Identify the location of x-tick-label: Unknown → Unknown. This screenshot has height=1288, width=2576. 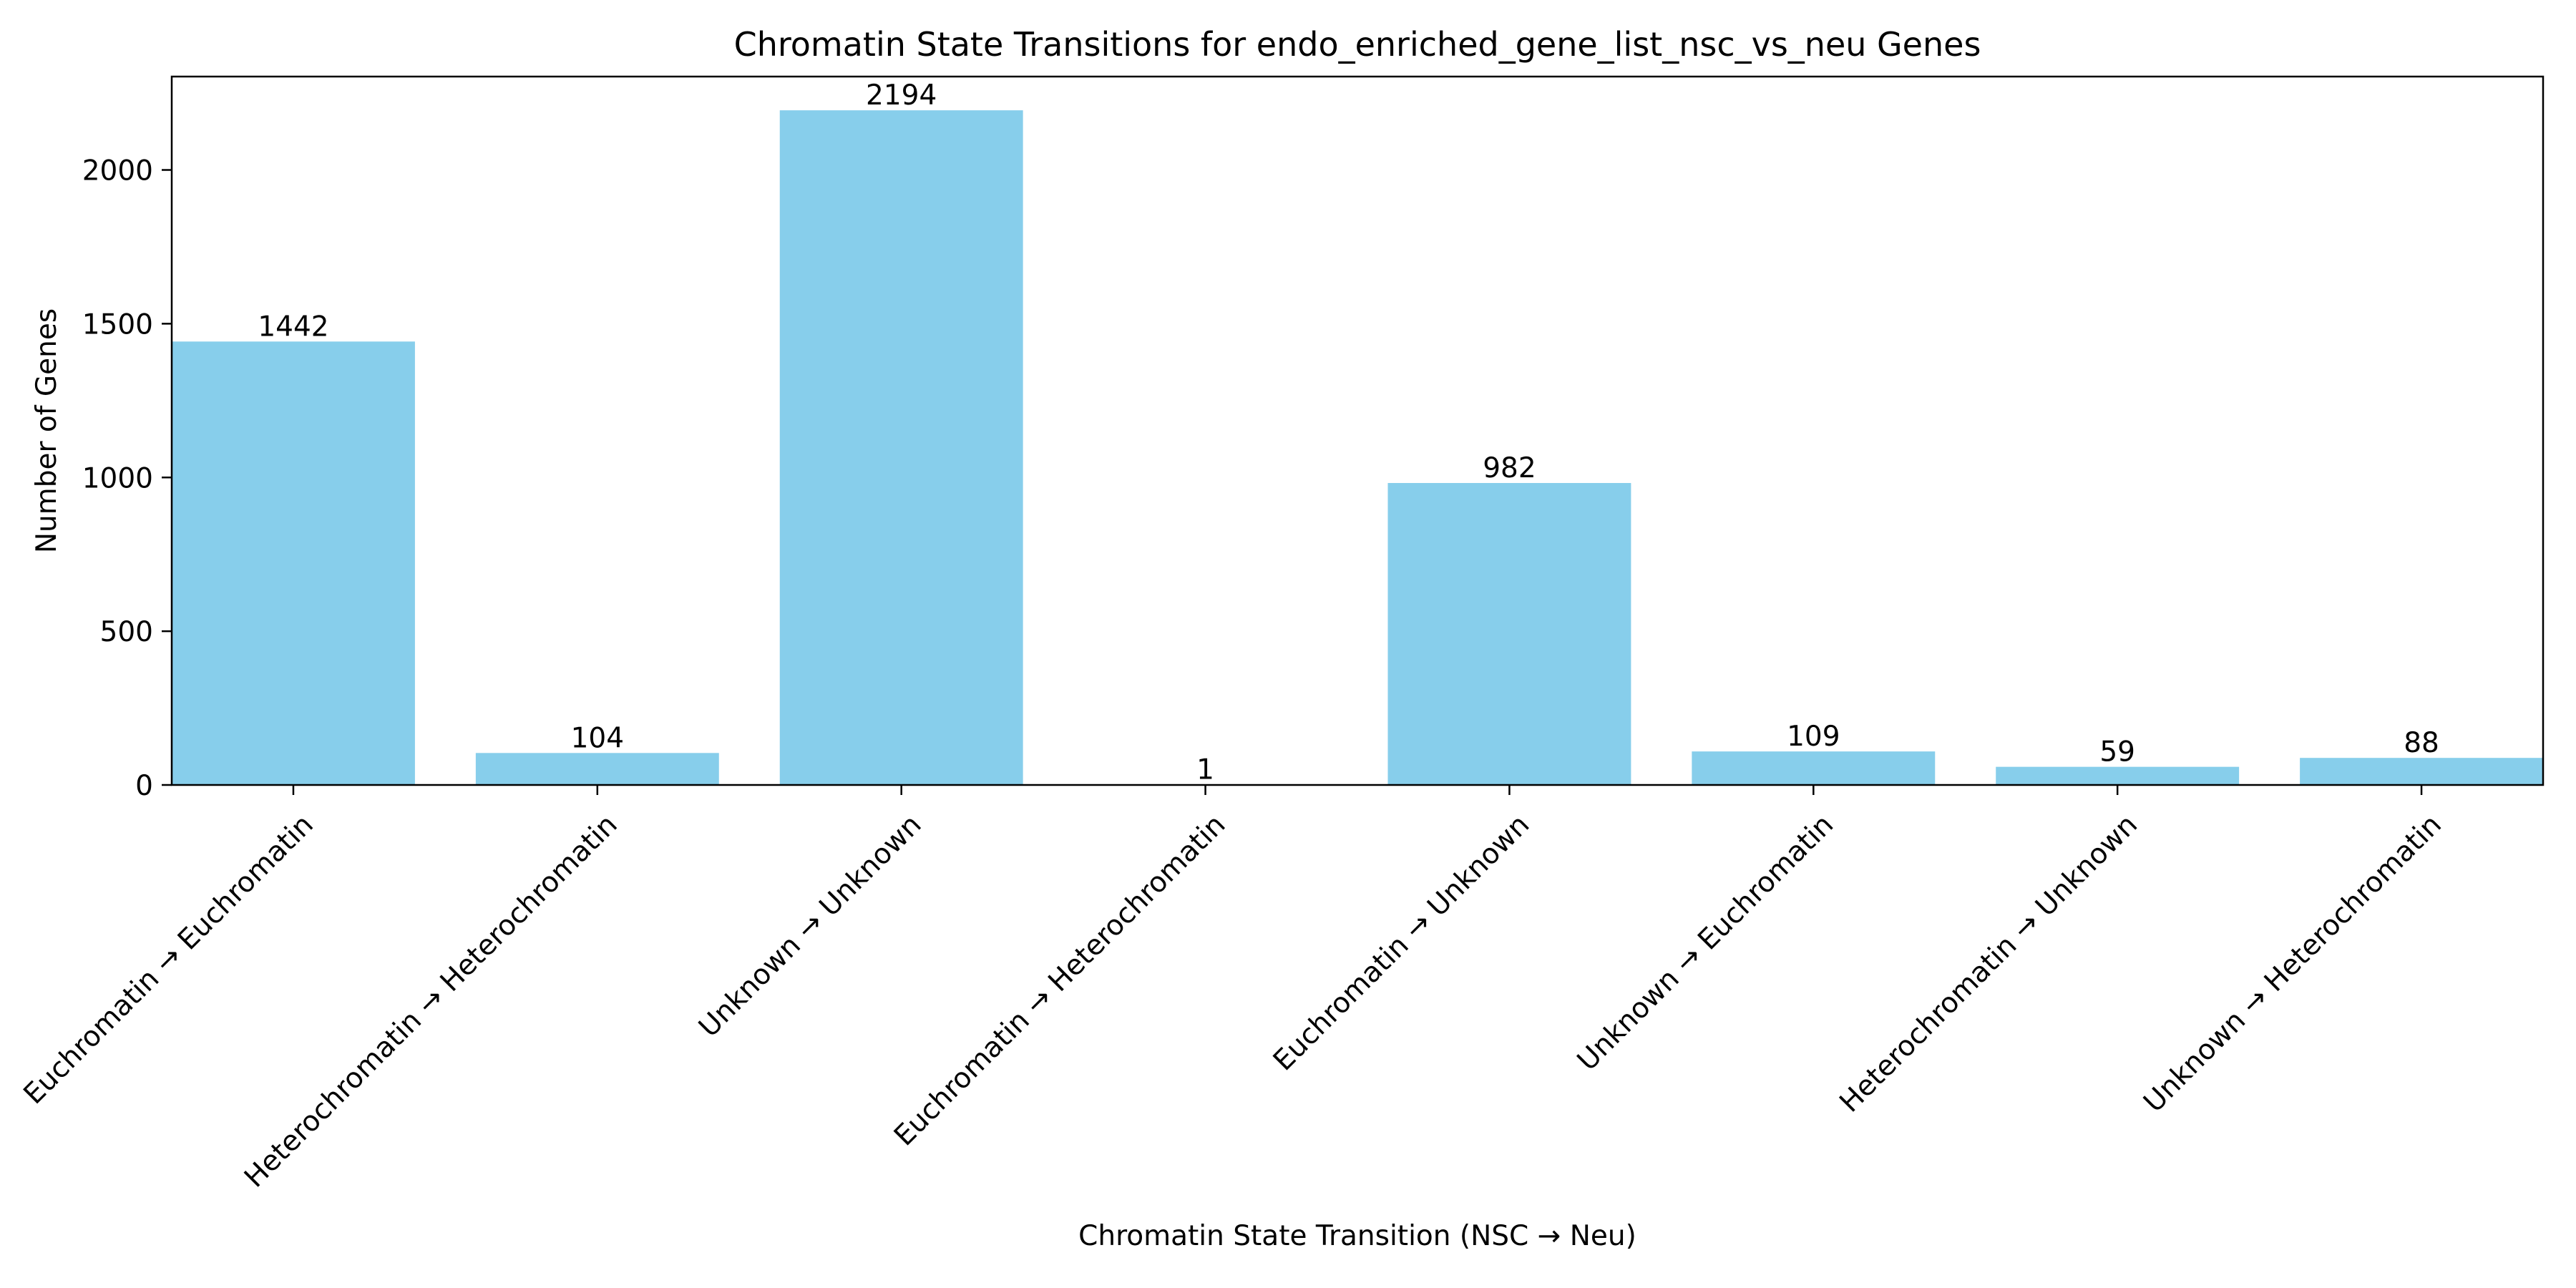
(810, 926).